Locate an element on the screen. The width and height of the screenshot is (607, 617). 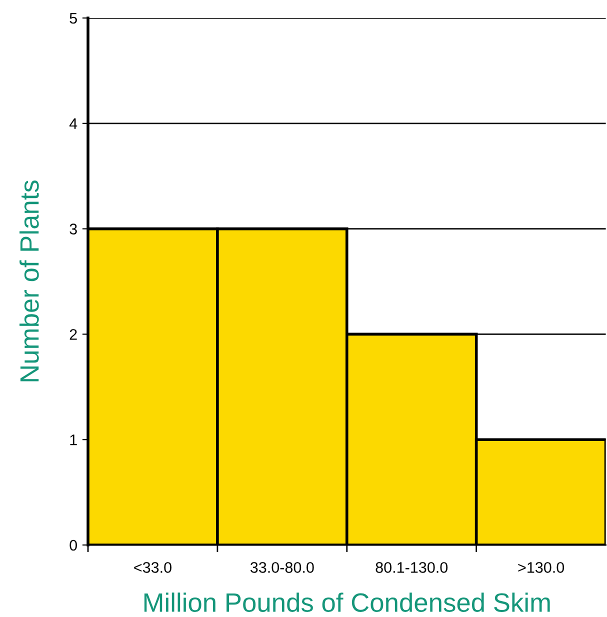
y-axis-title: Number of Plants is located at coordinates (29, 281).